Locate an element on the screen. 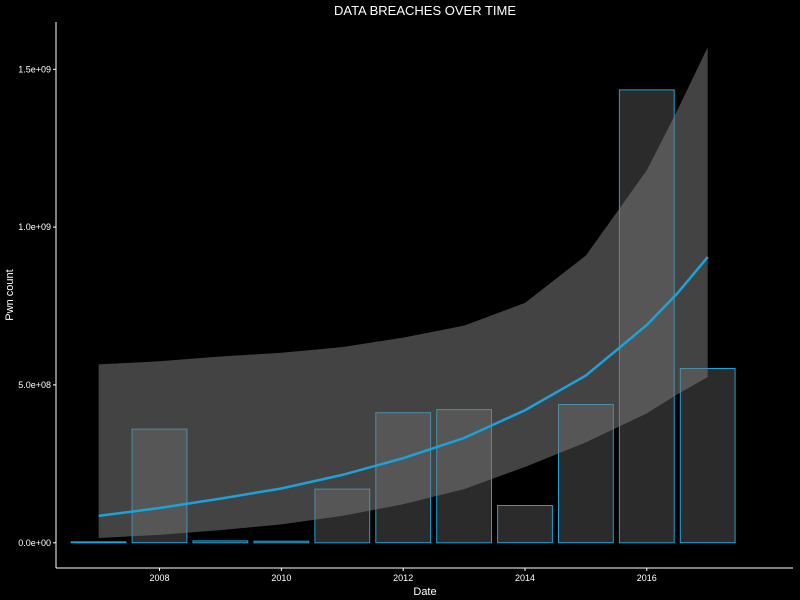 Image resolution: width=800 pixels, height=600 pixels. x-ticks: 2008 2010 2012 2014 2016 is located at coordinates (403, 575).